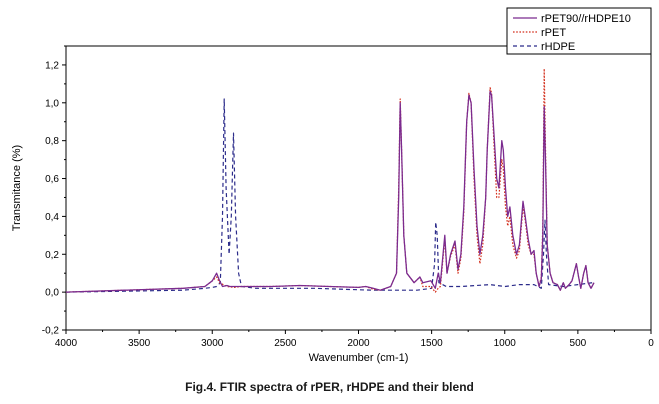 The height and width of the screenshot is (404, 659). I want to click on y-tick-label: 0,6, so click(52, 179).